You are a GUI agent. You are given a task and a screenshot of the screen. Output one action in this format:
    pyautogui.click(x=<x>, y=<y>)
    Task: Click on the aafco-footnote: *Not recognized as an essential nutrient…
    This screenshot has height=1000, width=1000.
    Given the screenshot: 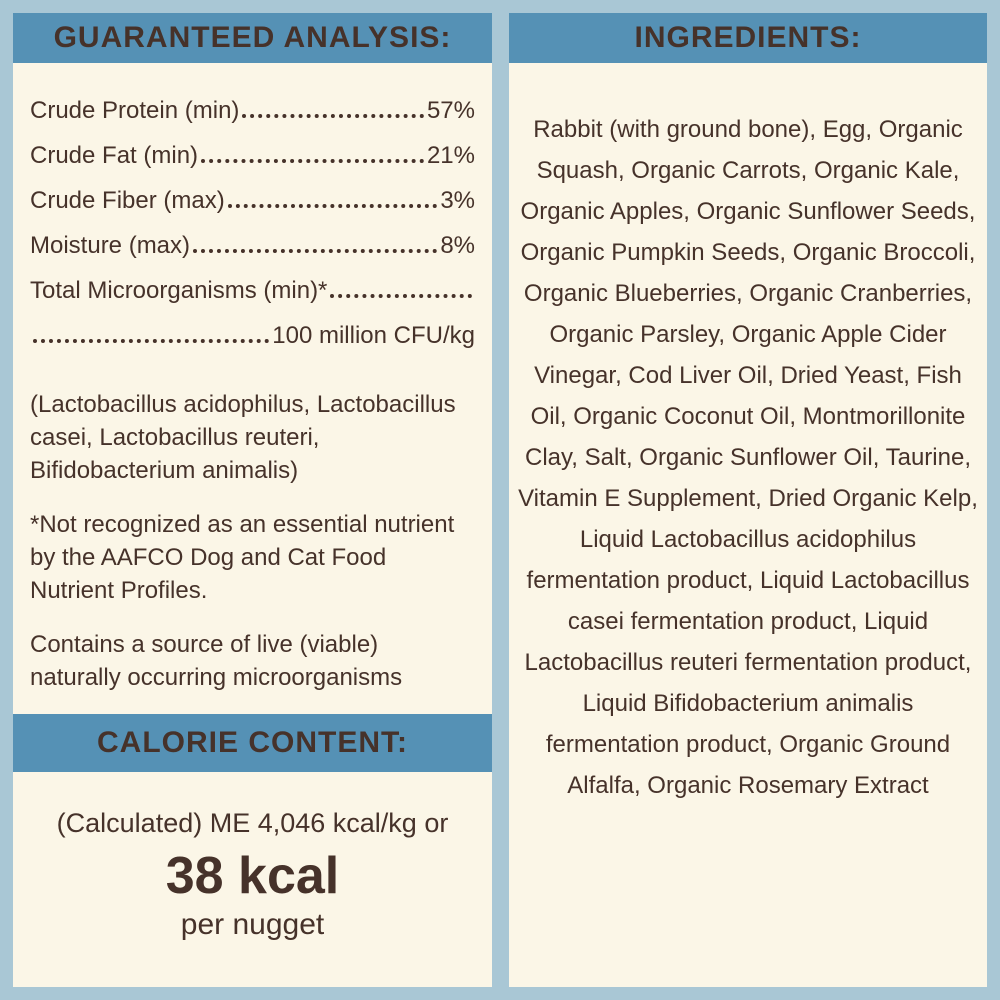 What is the action you would take?
    pyautogui.click(x=242, y=557)
    